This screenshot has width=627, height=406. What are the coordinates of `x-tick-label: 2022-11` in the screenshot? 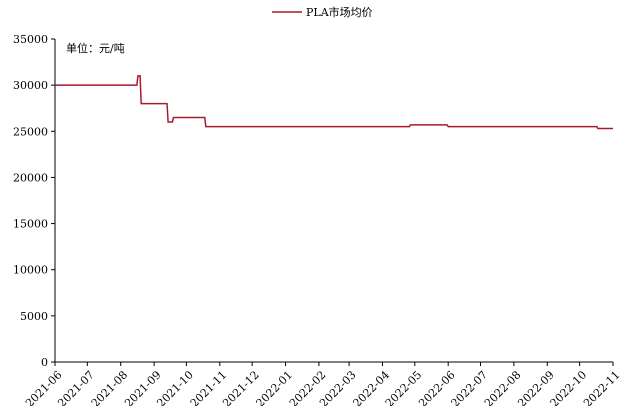 It's located at (602, 387).